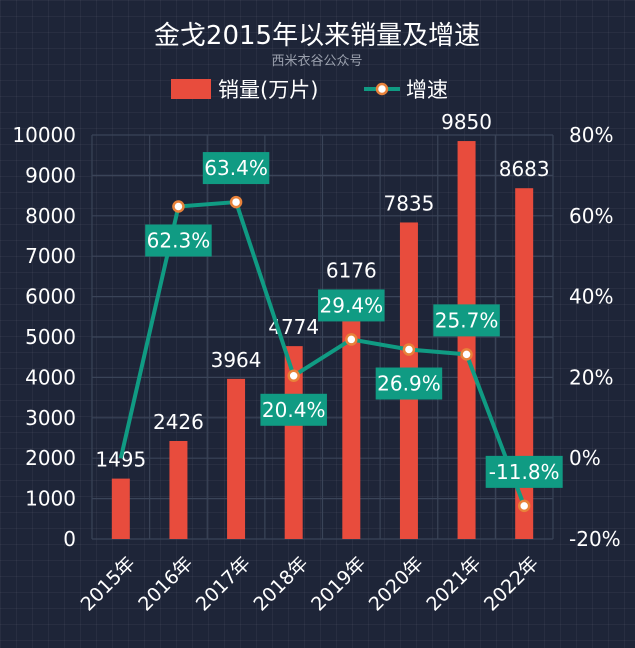 Image resolution: width=635 pixels, height=648 pixels. What do you see at coordinates (108, 583) in the screenshot?
I see `x-tick-label: 2015年` at bounding box center [108, 583].